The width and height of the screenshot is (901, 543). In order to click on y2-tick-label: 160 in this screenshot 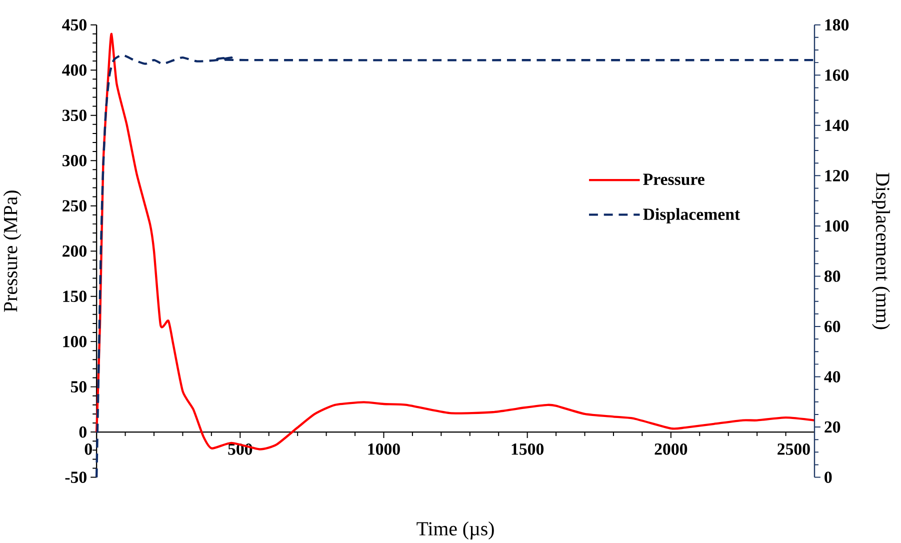, I will do `click(837, 75)`.